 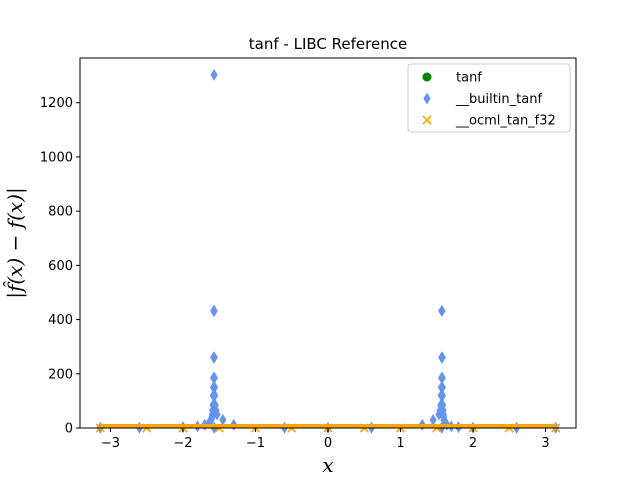 What do you see at coordinates (255, 443) in the screenshot?
I see `x-tick-label: −1` at bounding box center [255, 443].